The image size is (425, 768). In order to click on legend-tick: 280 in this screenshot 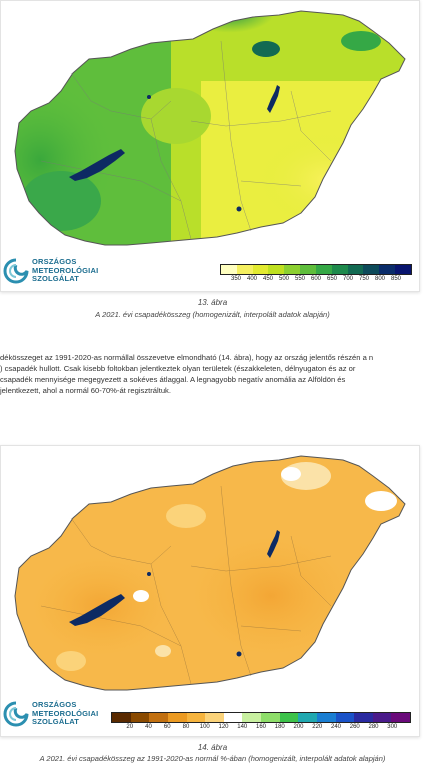, I will do `click(373, 727)`.